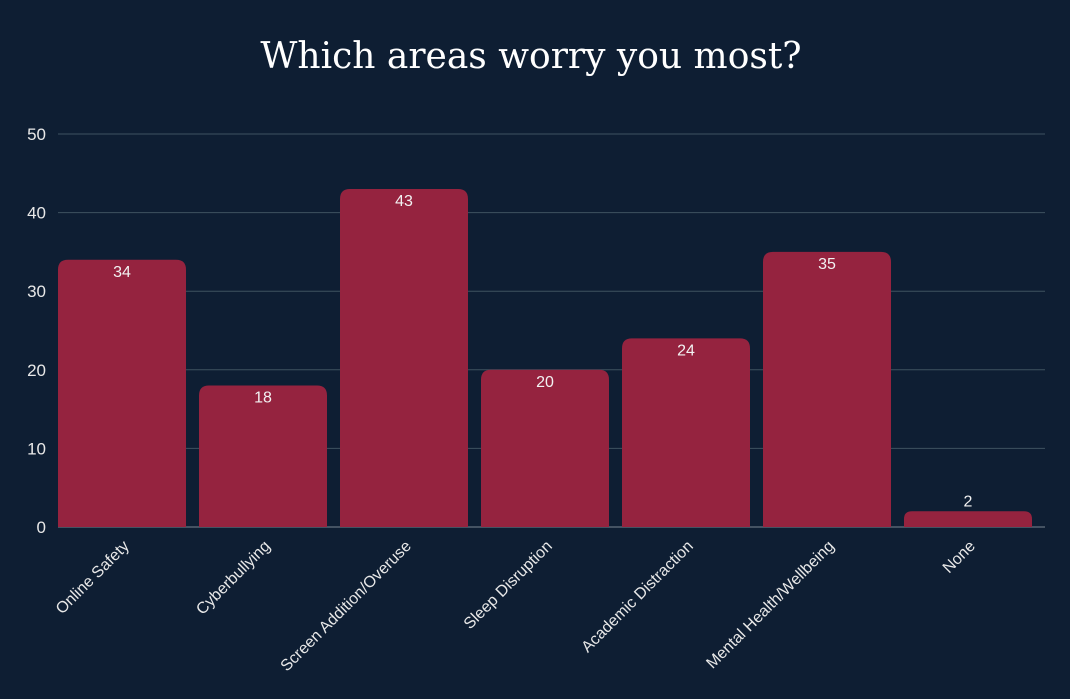 The width and height of the screenshot is (1070, 699). I want to click on bar-screen-addition-overuse, so click(404, 358).